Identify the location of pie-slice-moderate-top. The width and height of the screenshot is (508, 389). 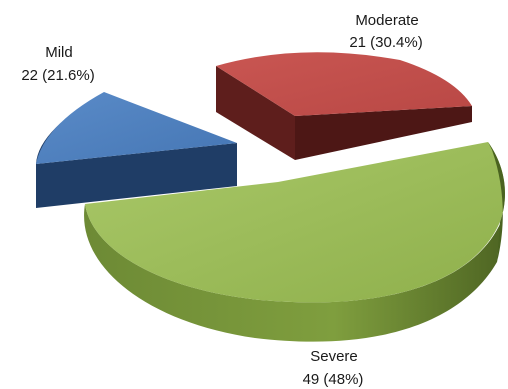
(344, 84).